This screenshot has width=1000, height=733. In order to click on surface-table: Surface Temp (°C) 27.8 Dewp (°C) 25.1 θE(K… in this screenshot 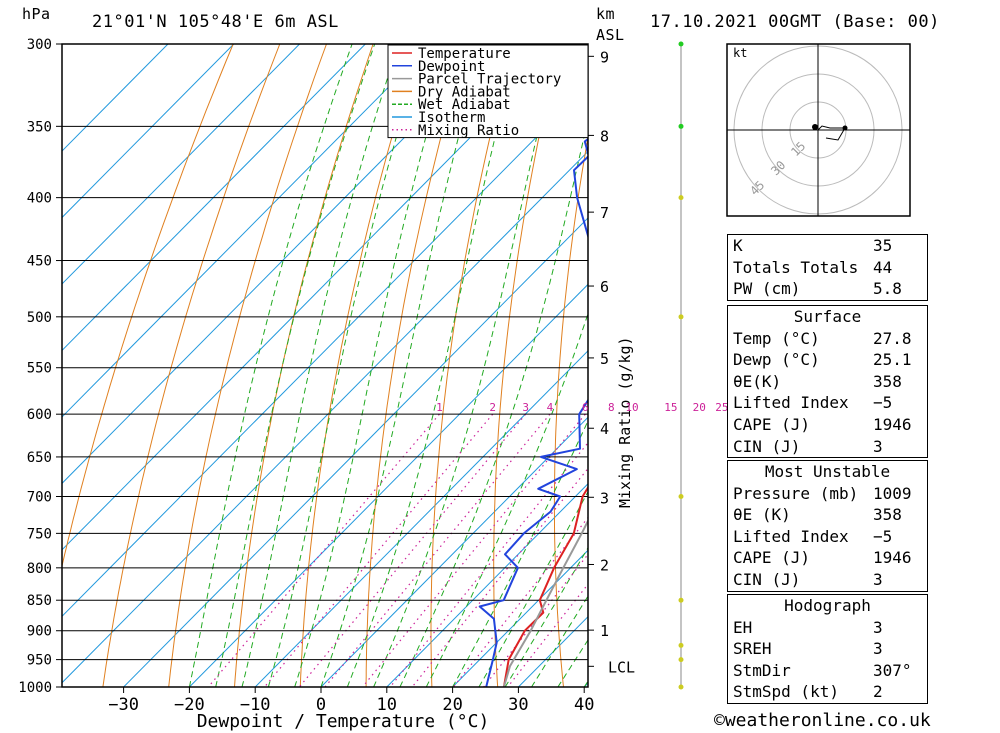, I will do `click(827, 382)`.